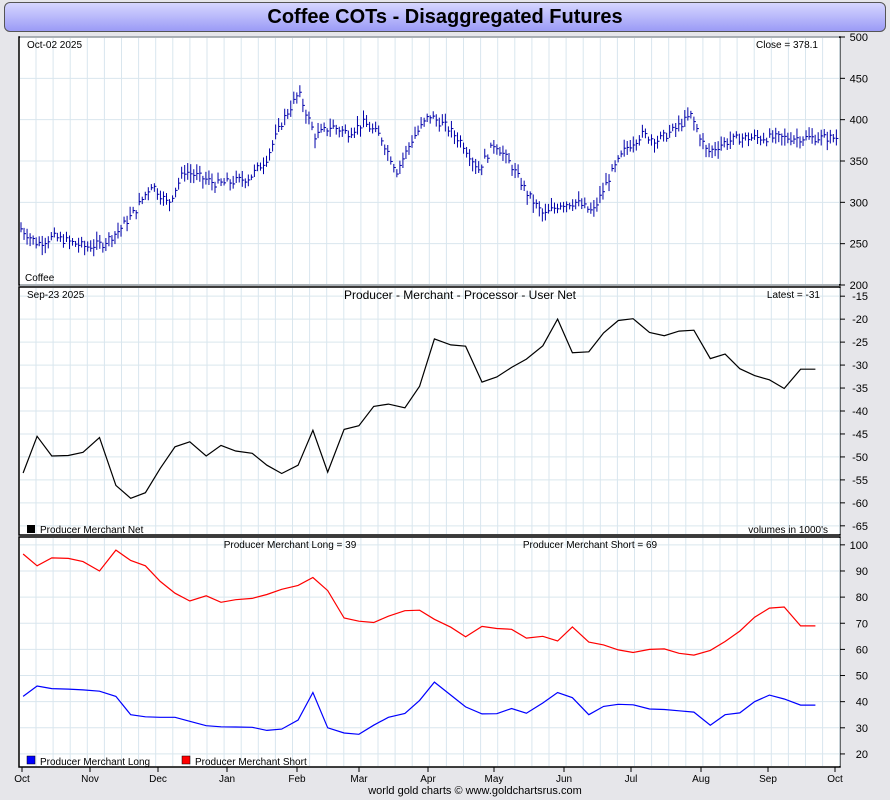 Image resolution: width=890 pixels, height=800 pixels. I want to click on y-tick-label: -25, so click(860, 343).